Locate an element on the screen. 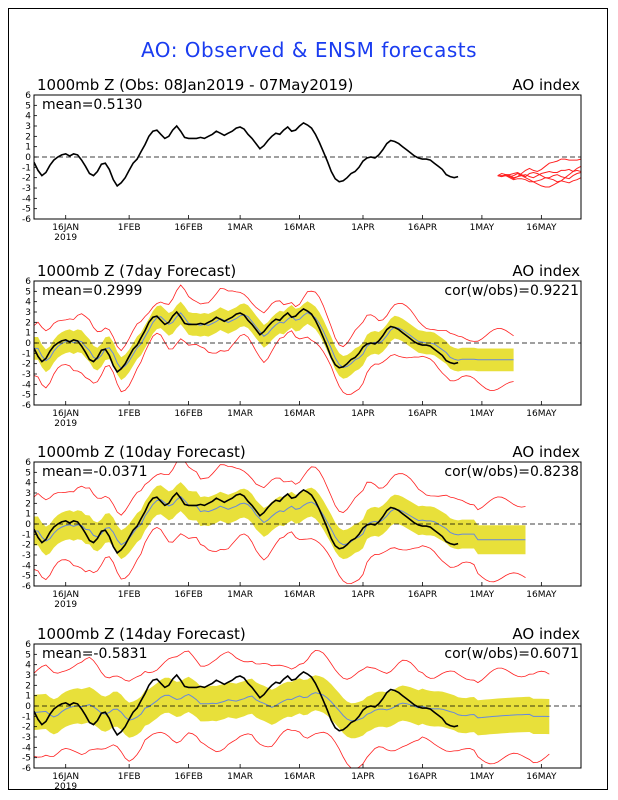  figure-title: AO: Observed & ENSM forecasts is located at coordinates (309, 50).